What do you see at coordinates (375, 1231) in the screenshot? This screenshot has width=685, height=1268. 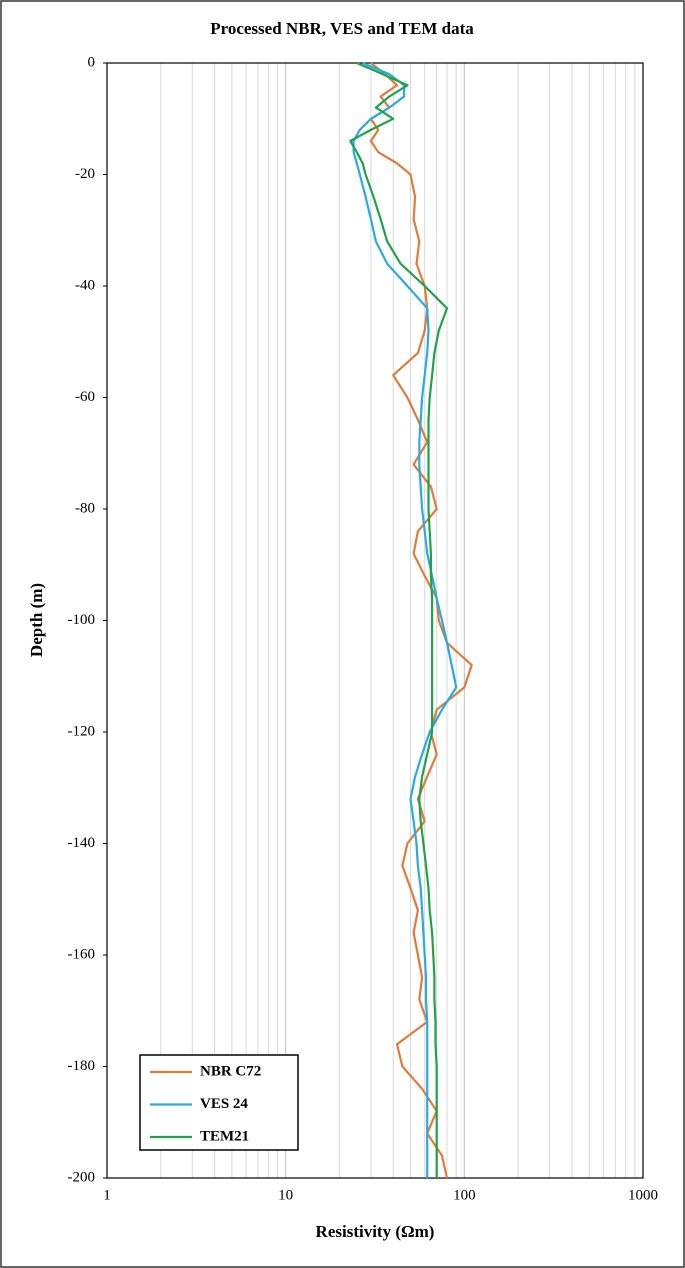 I see `x-axis-label: Resistivity (Ωm)` at bounding box center [375, 1231].